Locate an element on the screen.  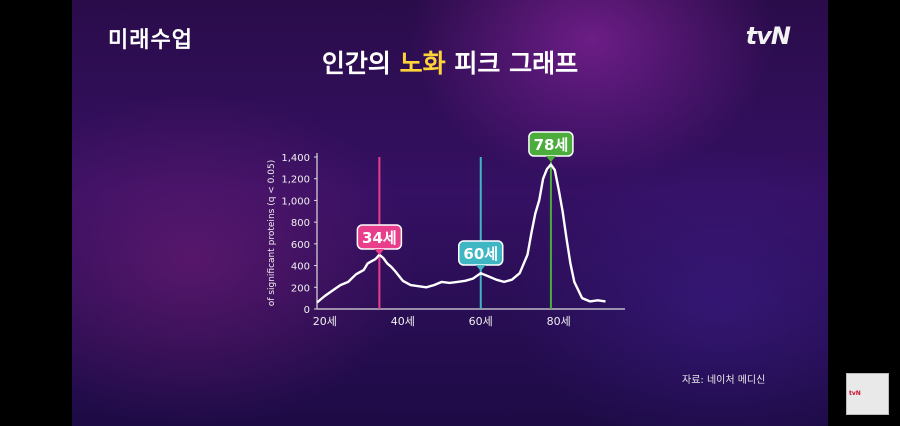
peak-label-text: 34세 is located at coordinates (379, 238).